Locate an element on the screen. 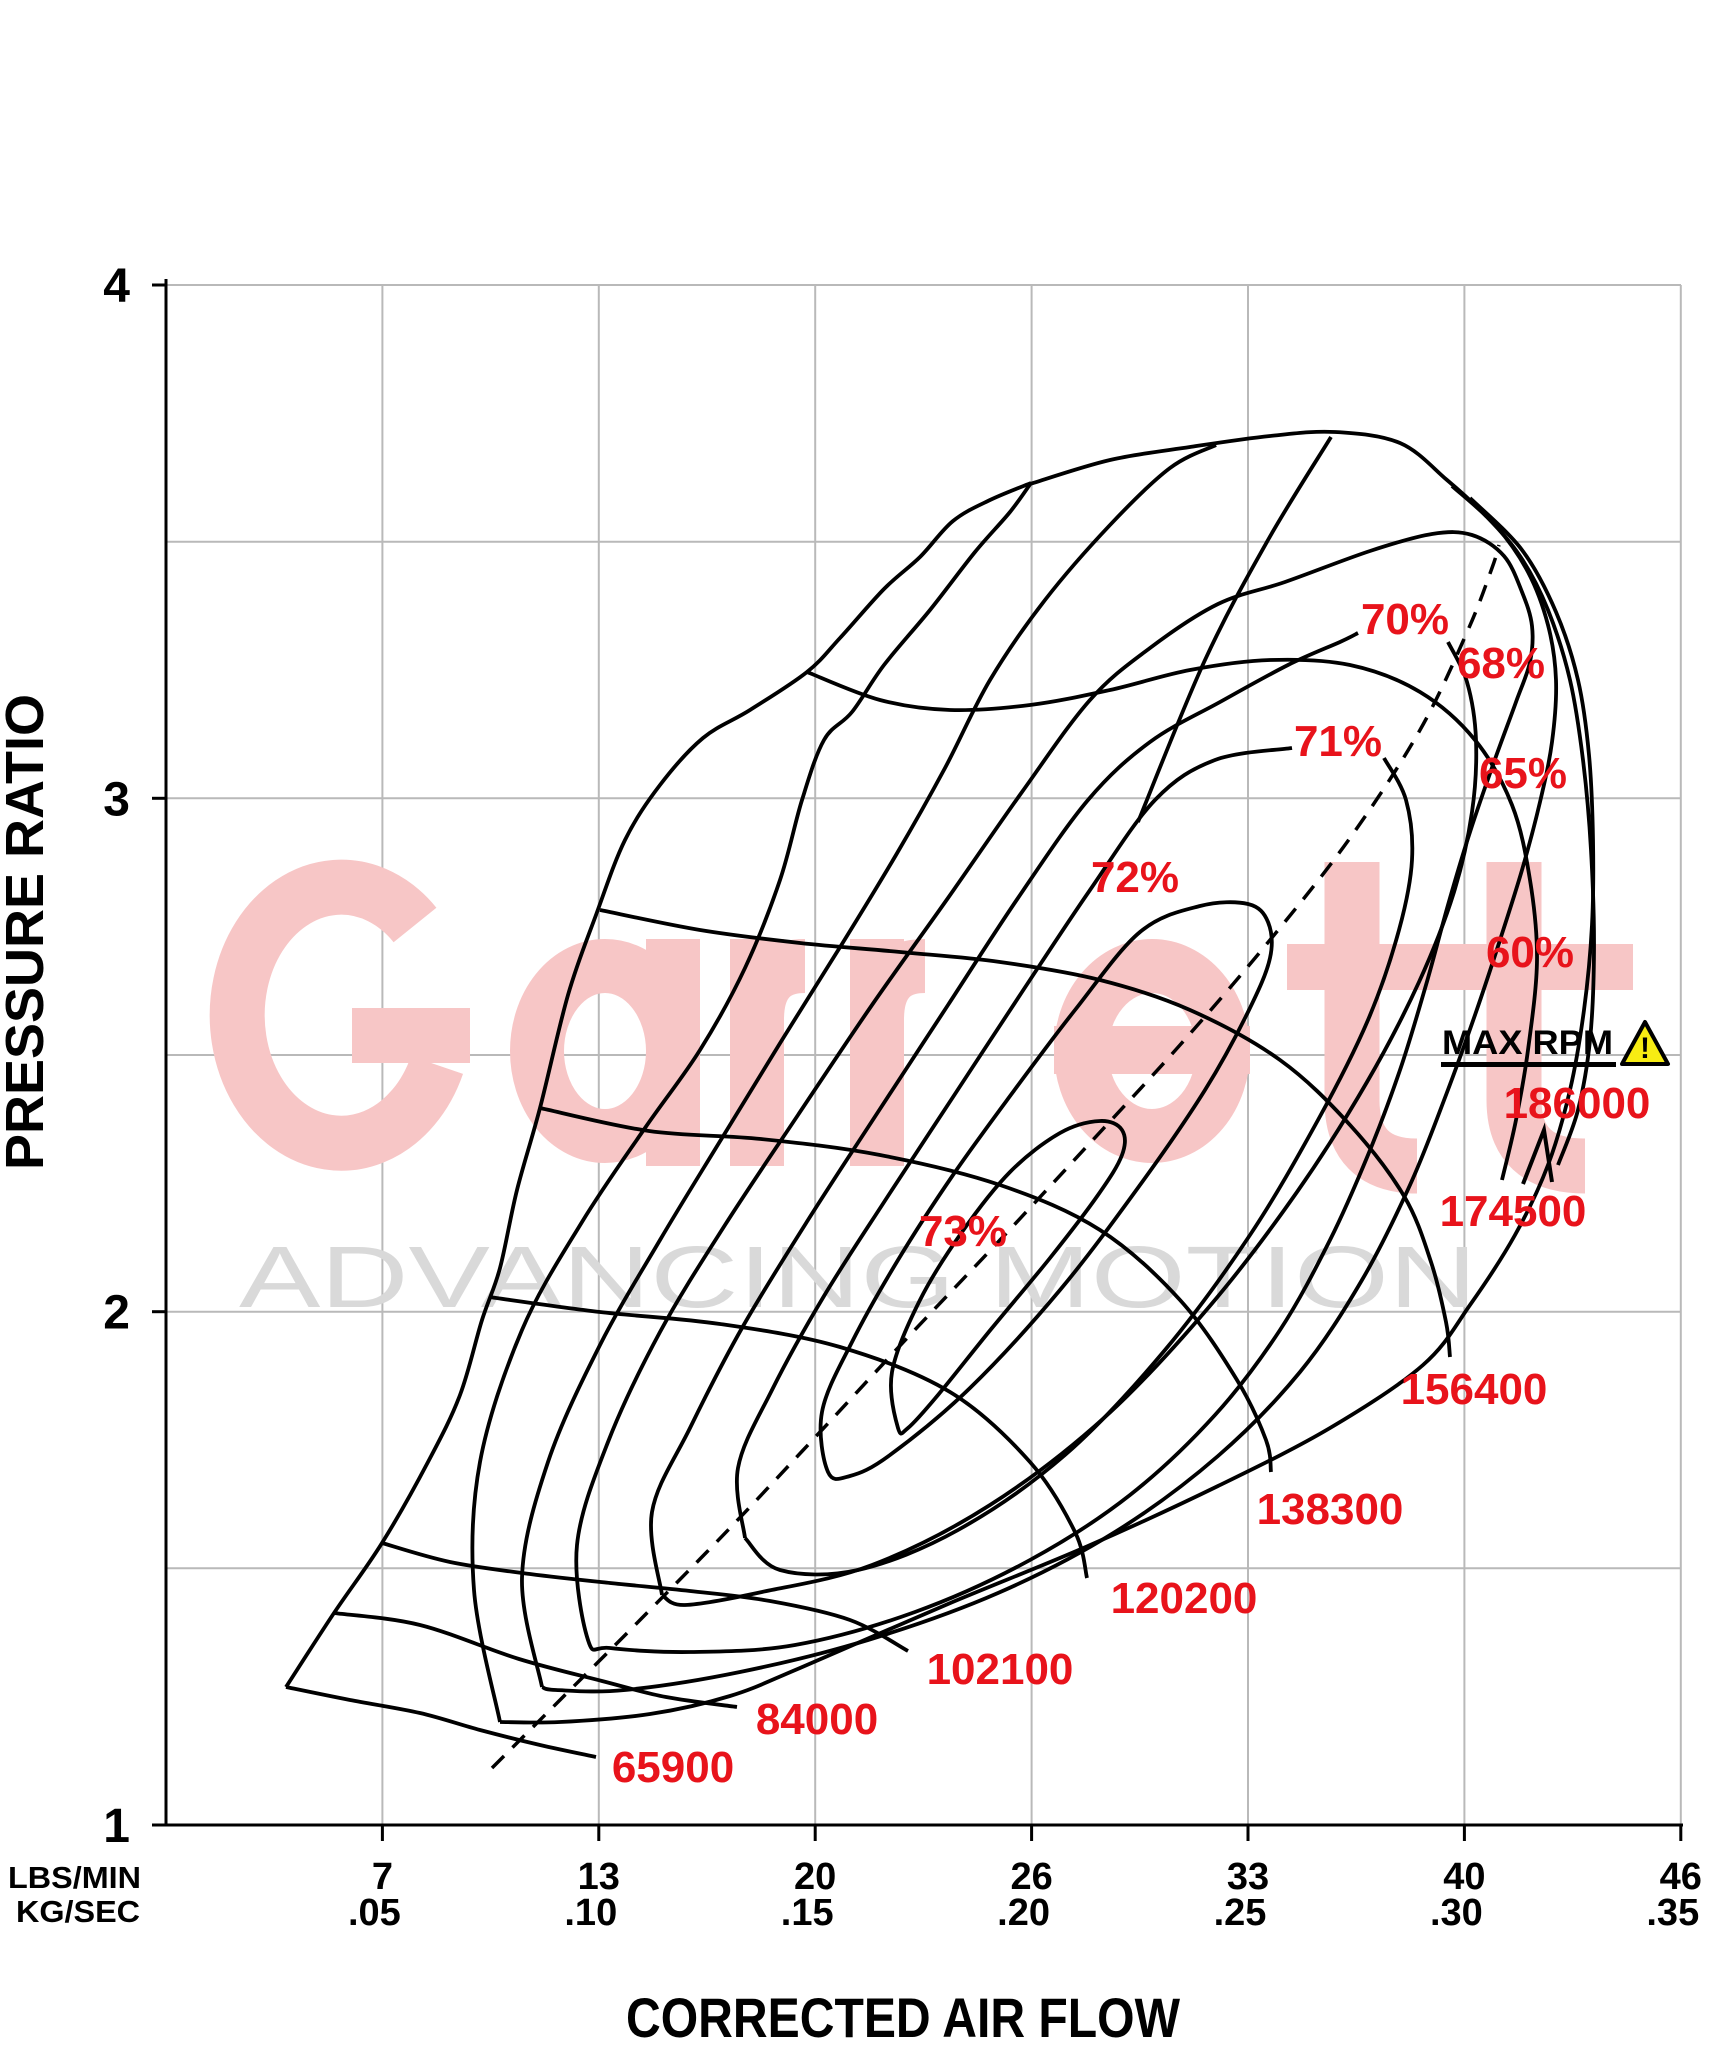 The height and width of the screenshot is (2048, 1714). svg-text: 71% is located at coordinates (1338, 741).